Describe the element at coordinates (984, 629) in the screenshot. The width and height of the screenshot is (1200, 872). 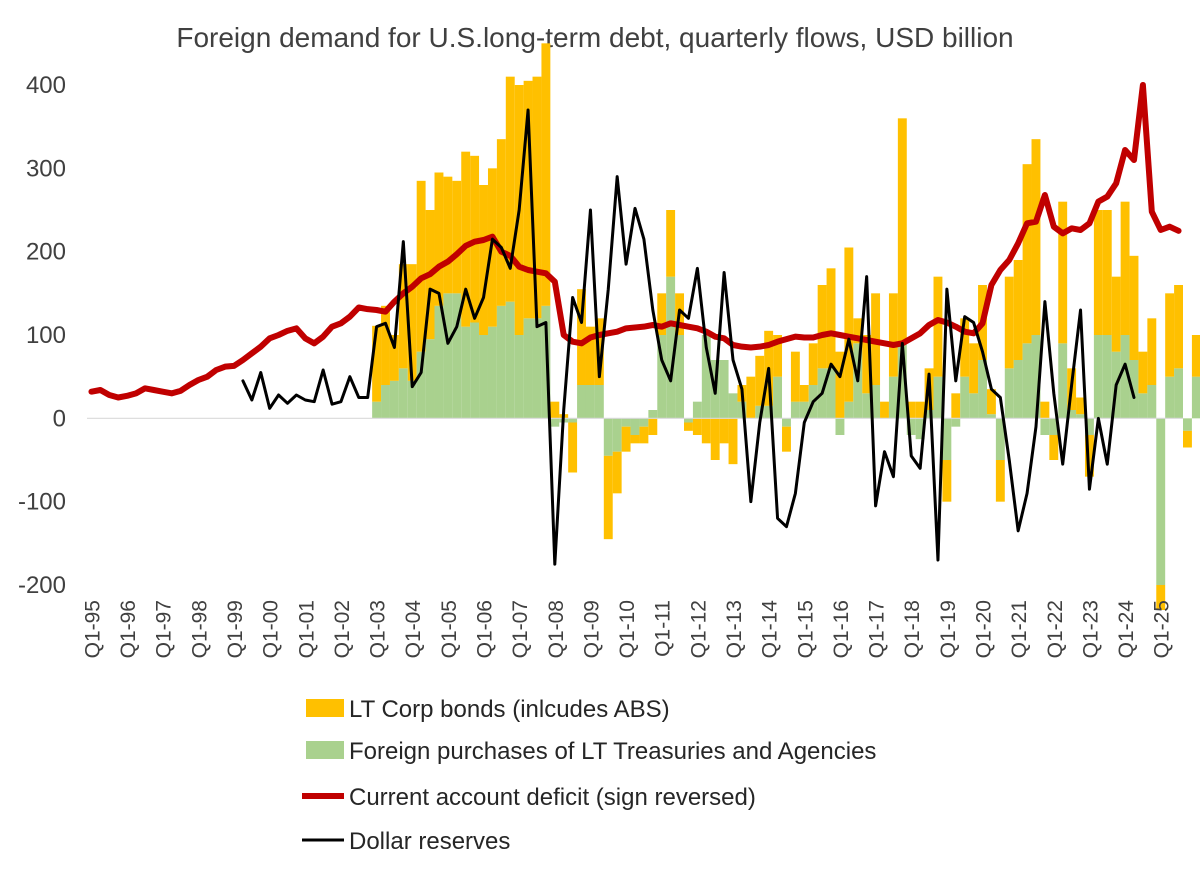
I see `x-tick-label: Q1-20` at that location.